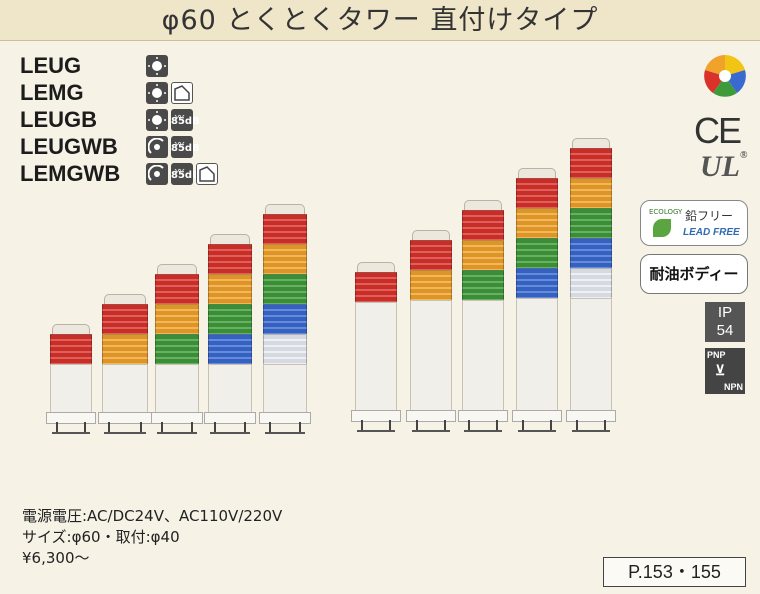 This screenshot has height=594, width=760. I want to click on model-name: LEUG, so click(51, 65).